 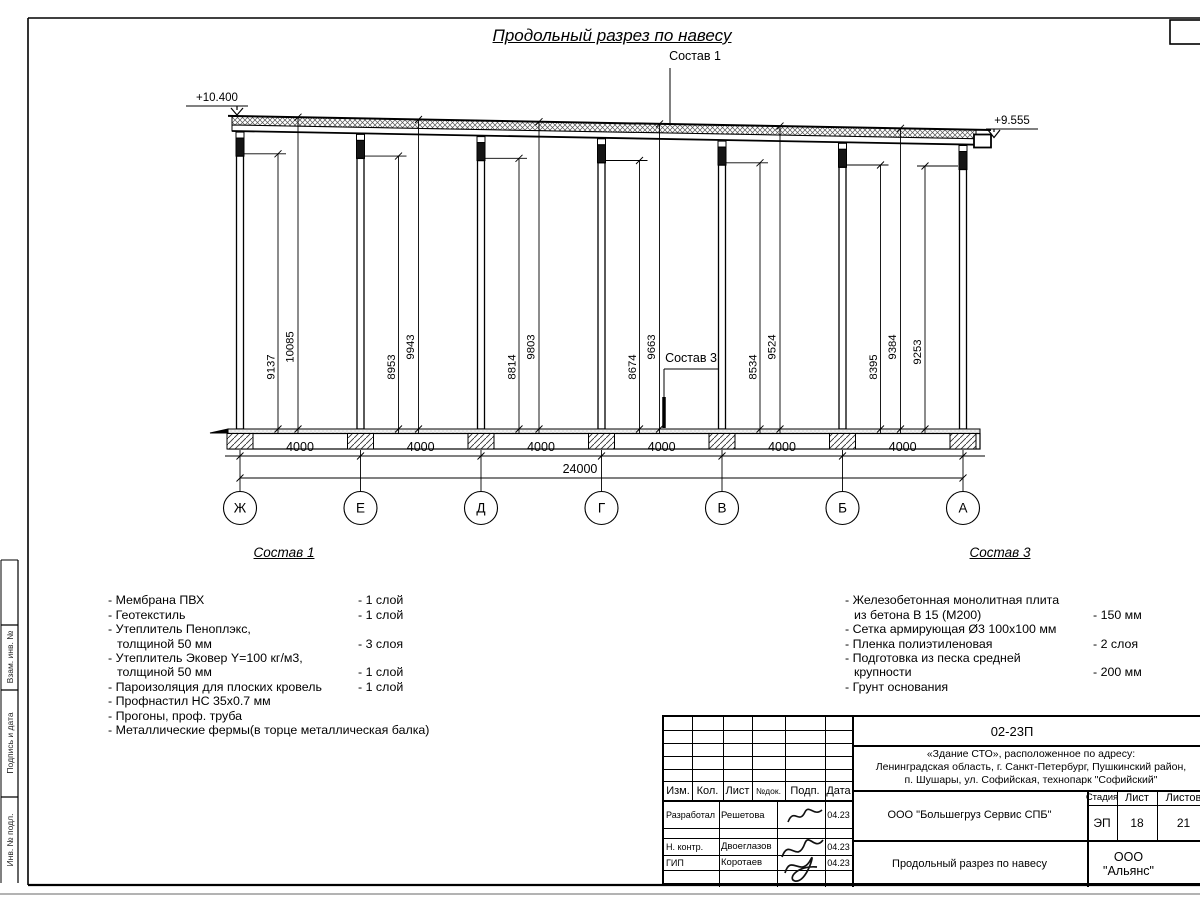 I want to click on axis-label: А, so click(x=962, y=508).